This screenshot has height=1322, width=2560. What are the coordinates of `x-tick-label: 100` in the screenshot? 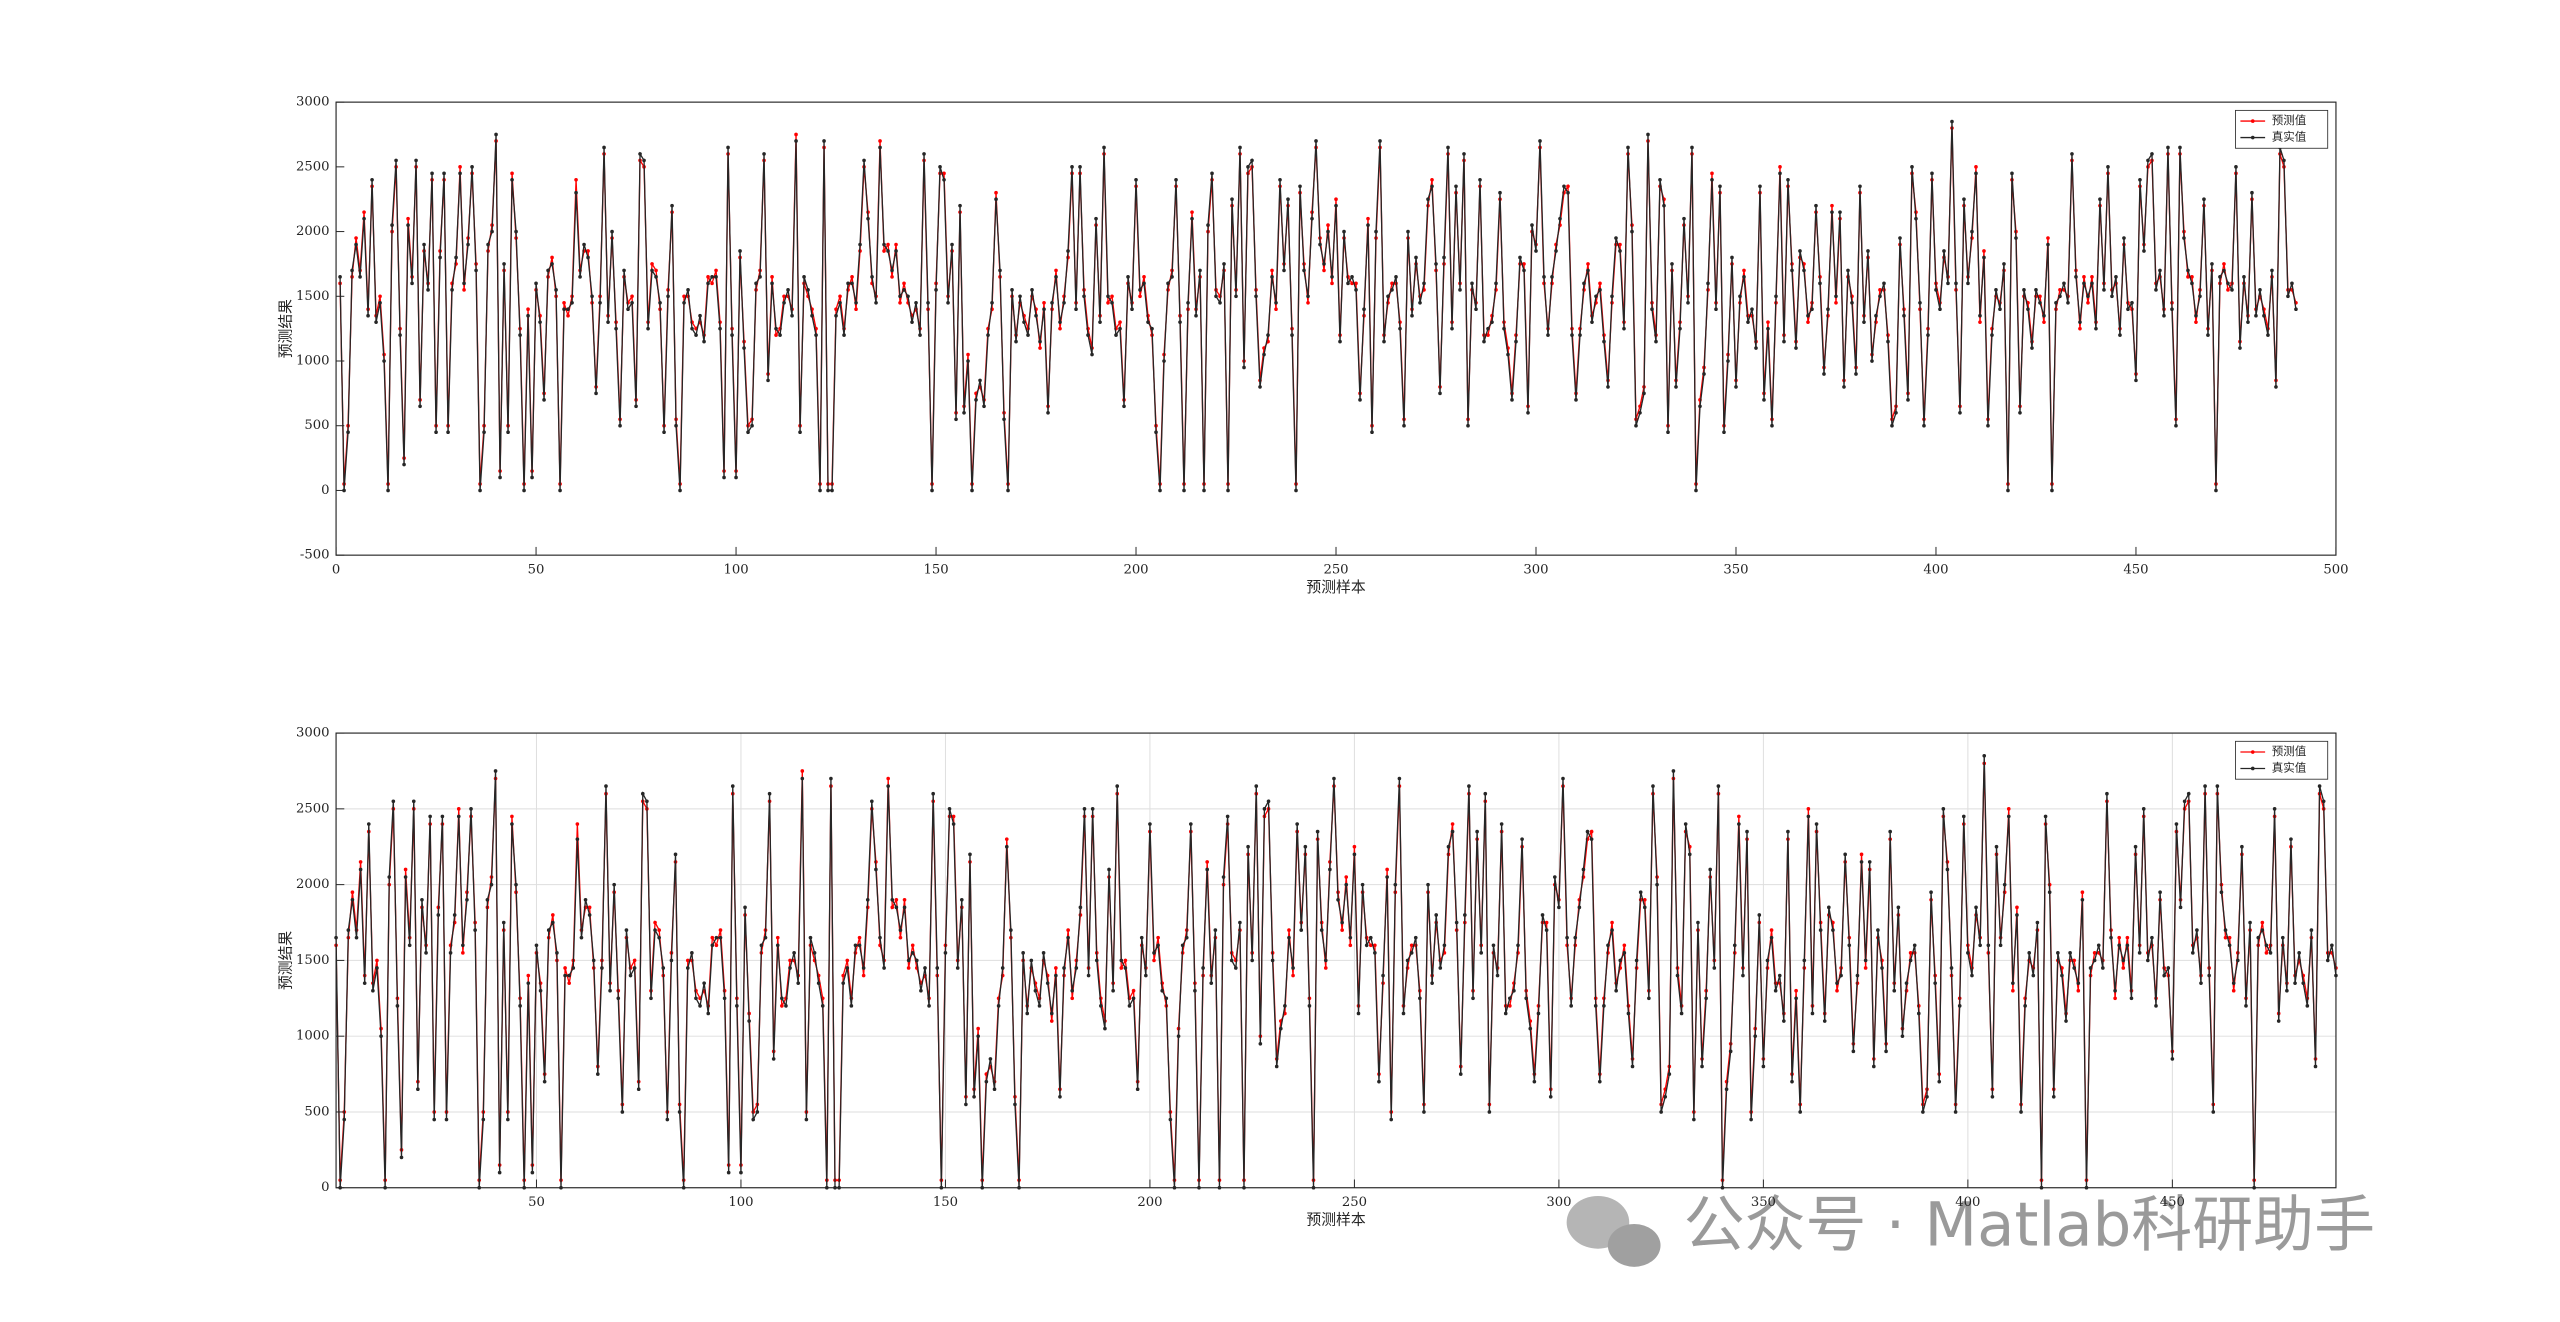 It's located at (735, 569).